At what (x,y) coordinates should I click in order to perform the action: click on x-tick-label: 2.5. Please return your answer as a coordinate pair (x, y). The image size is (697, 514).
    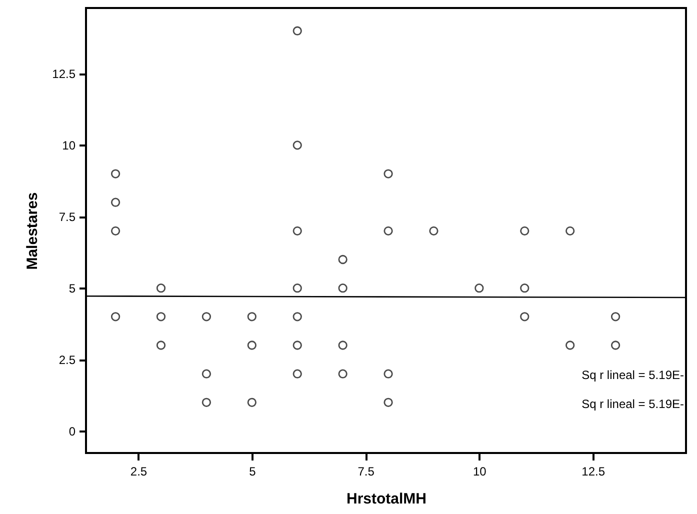
    Looking at the image, I should click on (139, 471).